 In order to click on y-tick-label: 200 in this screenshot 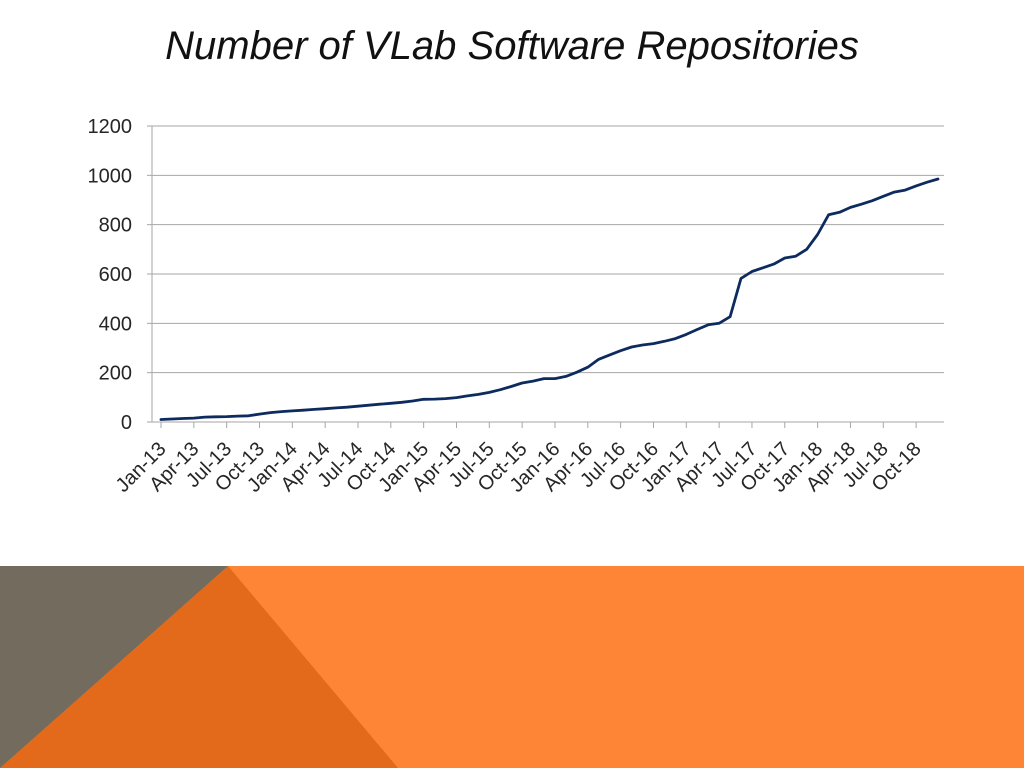, I will do `click(115, 374)`.